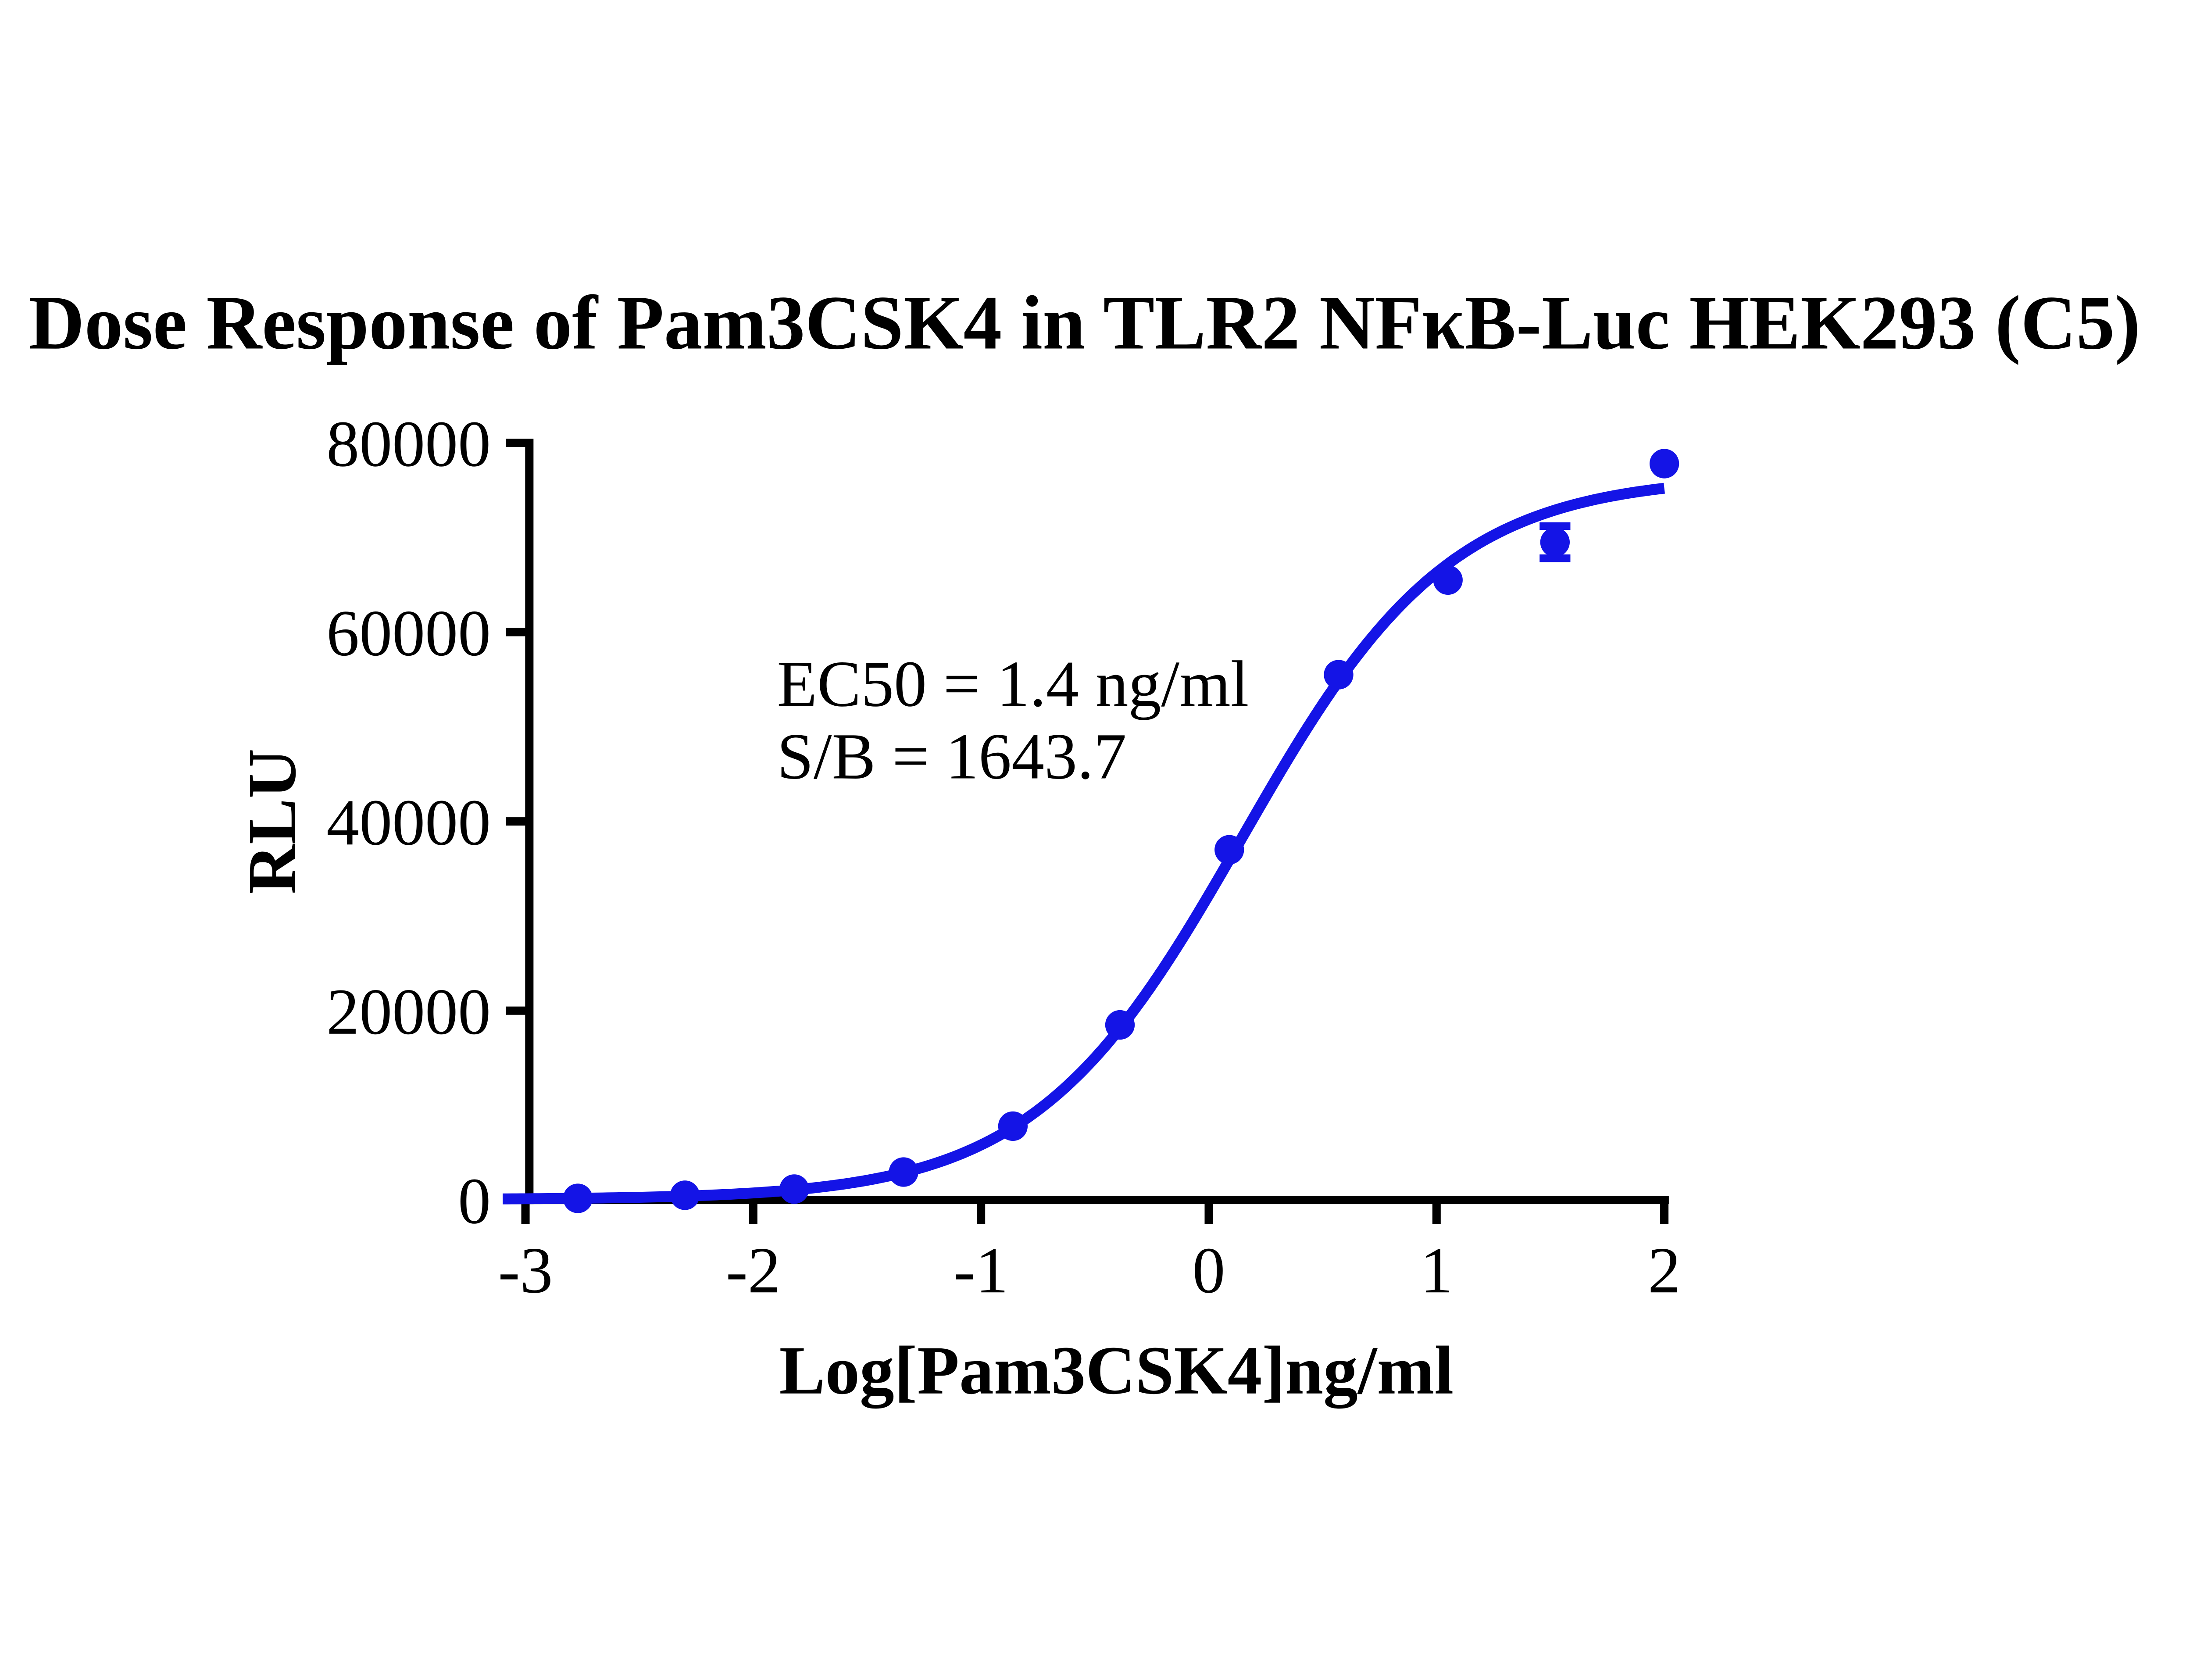 Image resolution: width=2193 pixels, height=1680 pixels. What do you see at coordinates (475, 1201) in the screenshot?
I see `y-tick-label-0: 0` at bounding box center [475, 1201].